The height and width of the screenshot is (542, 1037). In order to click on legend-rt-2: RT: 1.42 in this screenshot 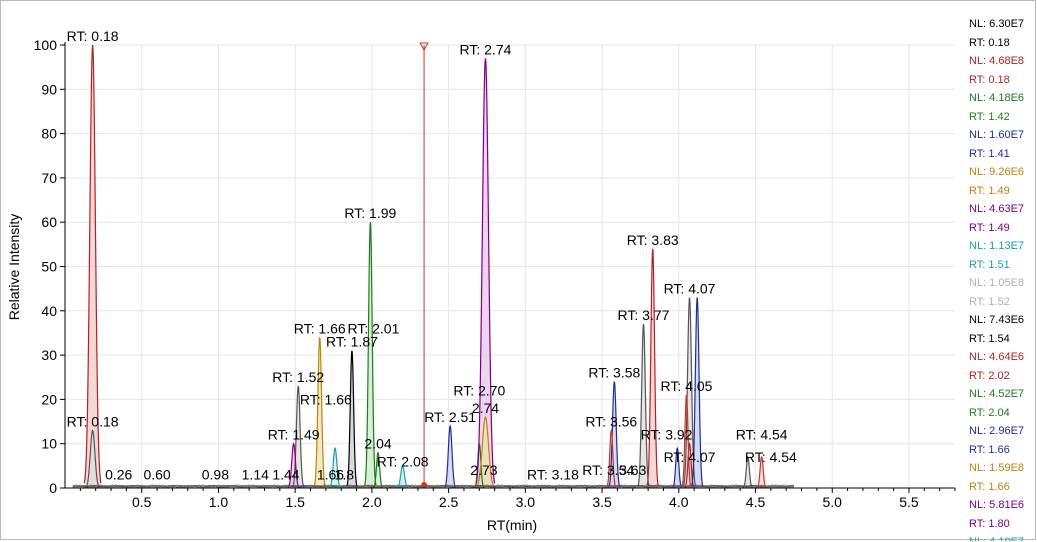, I will do `click(989, 116)`.